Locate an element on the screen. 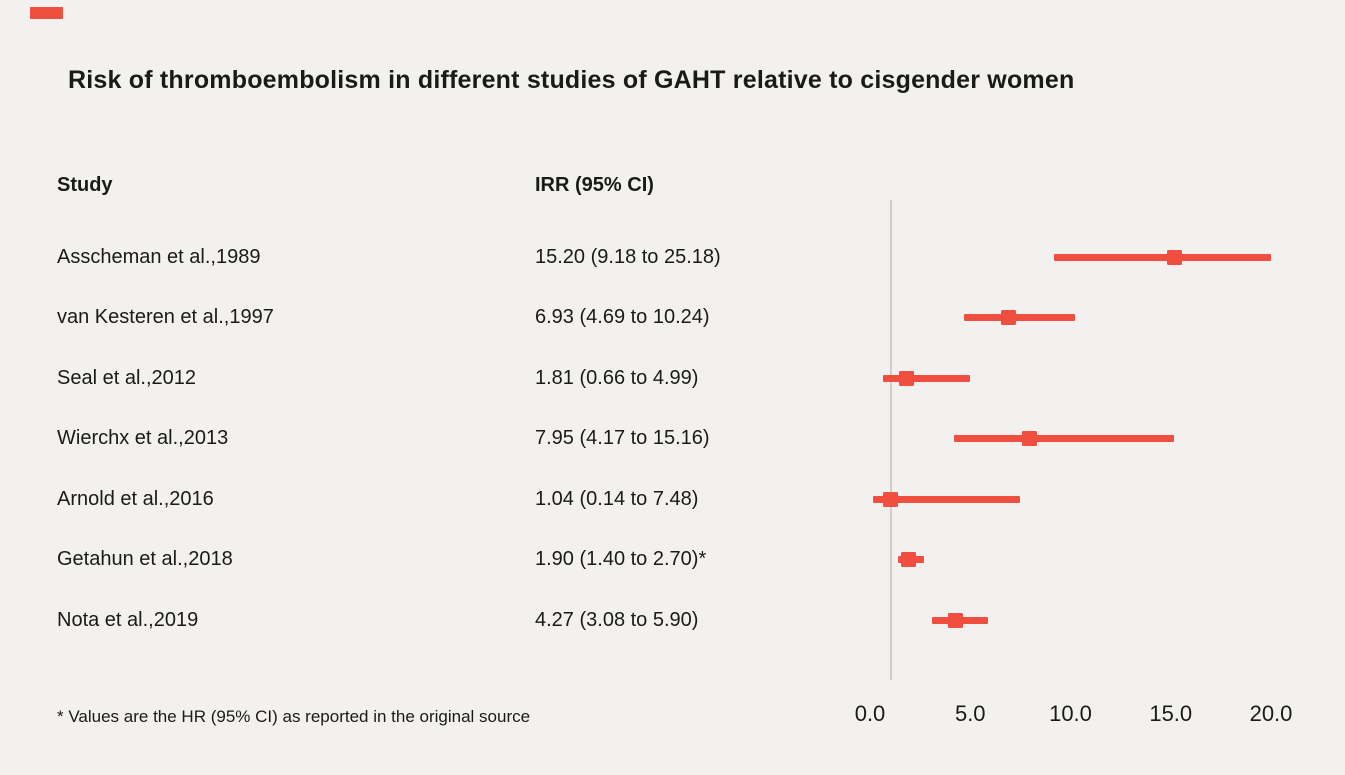 This screenshot has width=1345, height=775. x-axis-tick-labels: 0.0 5.0 10.0 15.0 20.0 is located at coordinates (1074, 716).